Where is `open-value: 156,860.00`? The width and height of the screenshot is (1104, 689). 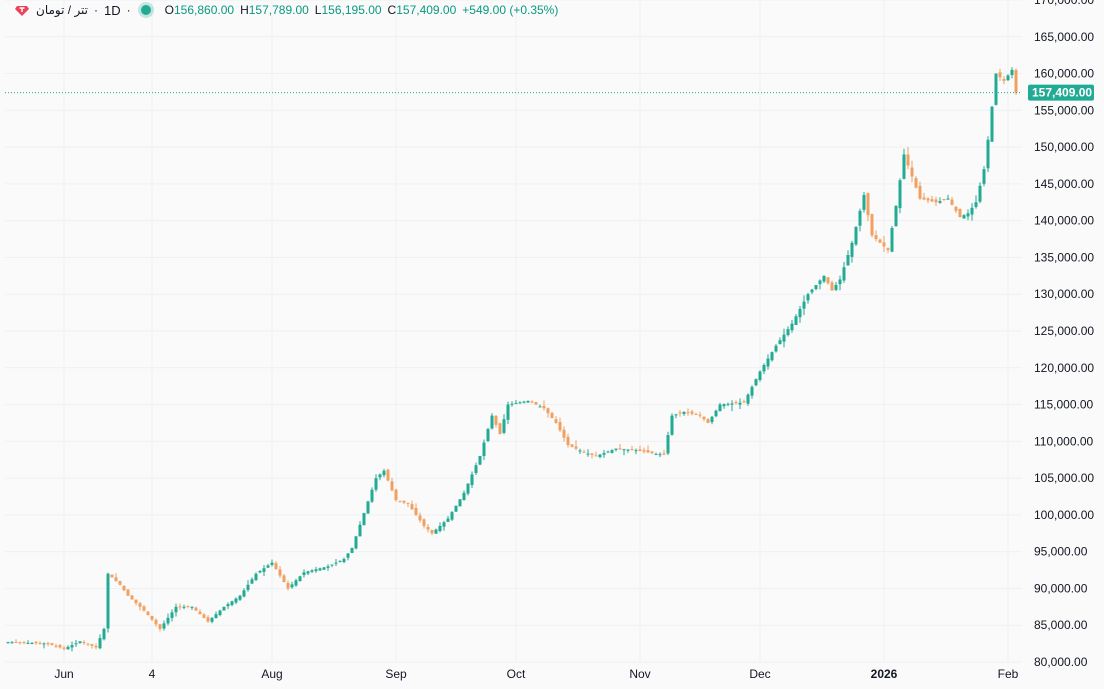 open-value: 156,860.00 is located at coordinates (204, 10).